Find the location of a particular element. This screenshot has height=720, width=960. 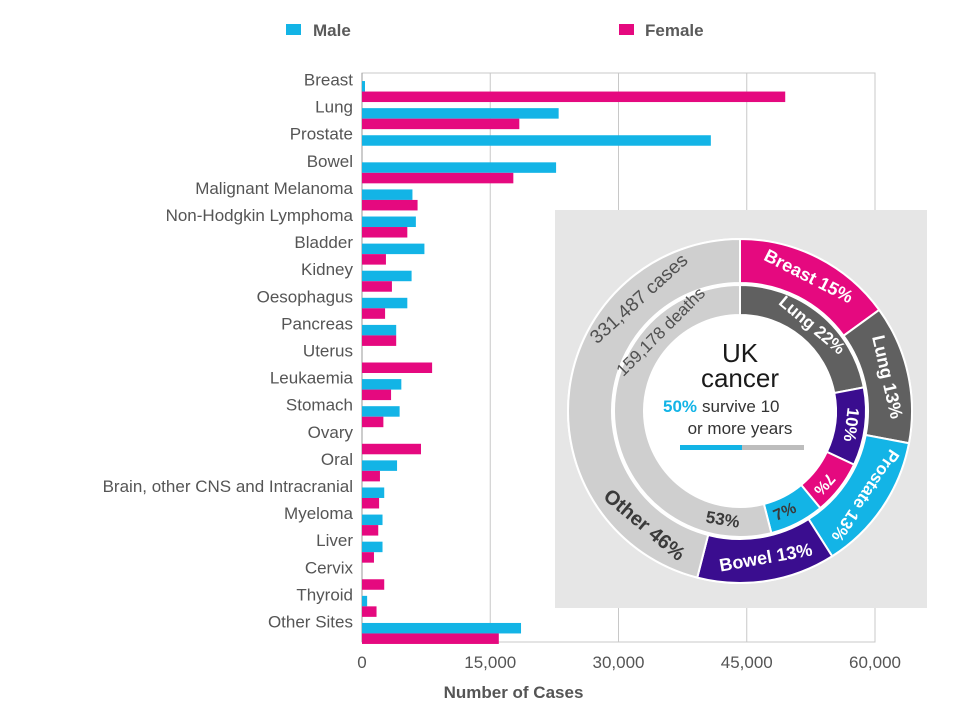

category-label: Leukaemia is located at coordinates (312, 378).